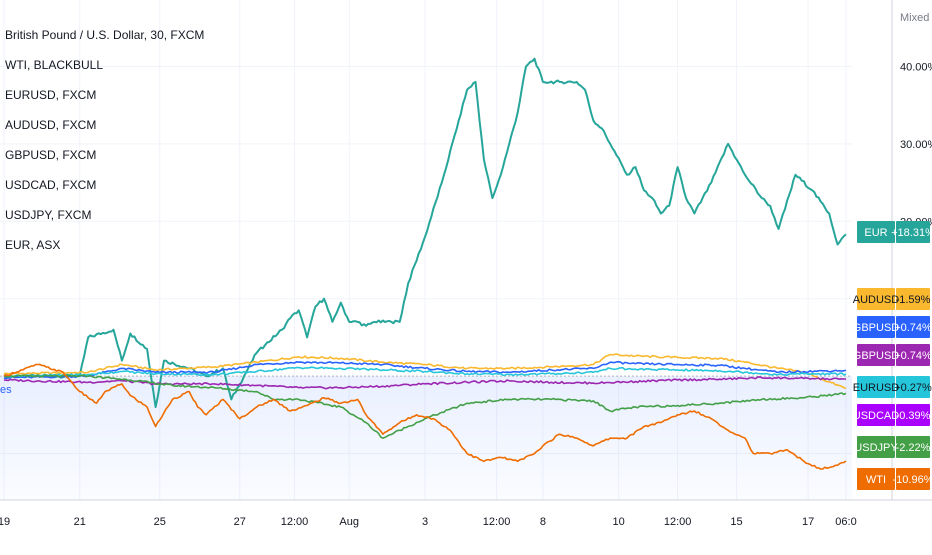 This screenshot has width=932, height=555. Describe the element at coordinates (466, 513) in the screenshot. I see `x-axis: 19 21 25 27 12:00 Aug 3 12:00 8 10 12:00 15 17 06:0` at that location.